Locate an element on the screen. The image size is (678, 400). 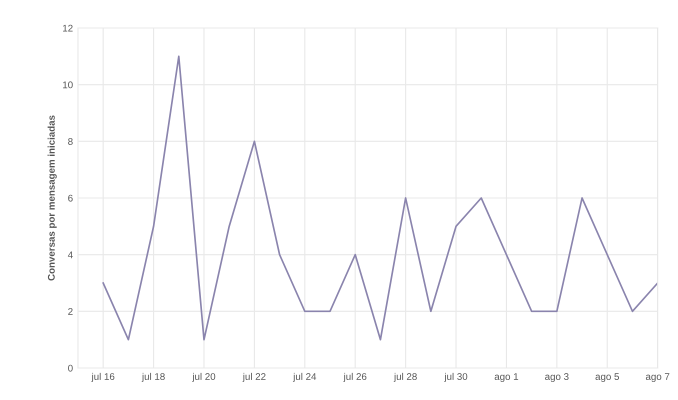
x-tick-label: jul 16 is located at coordinates (102, 377).